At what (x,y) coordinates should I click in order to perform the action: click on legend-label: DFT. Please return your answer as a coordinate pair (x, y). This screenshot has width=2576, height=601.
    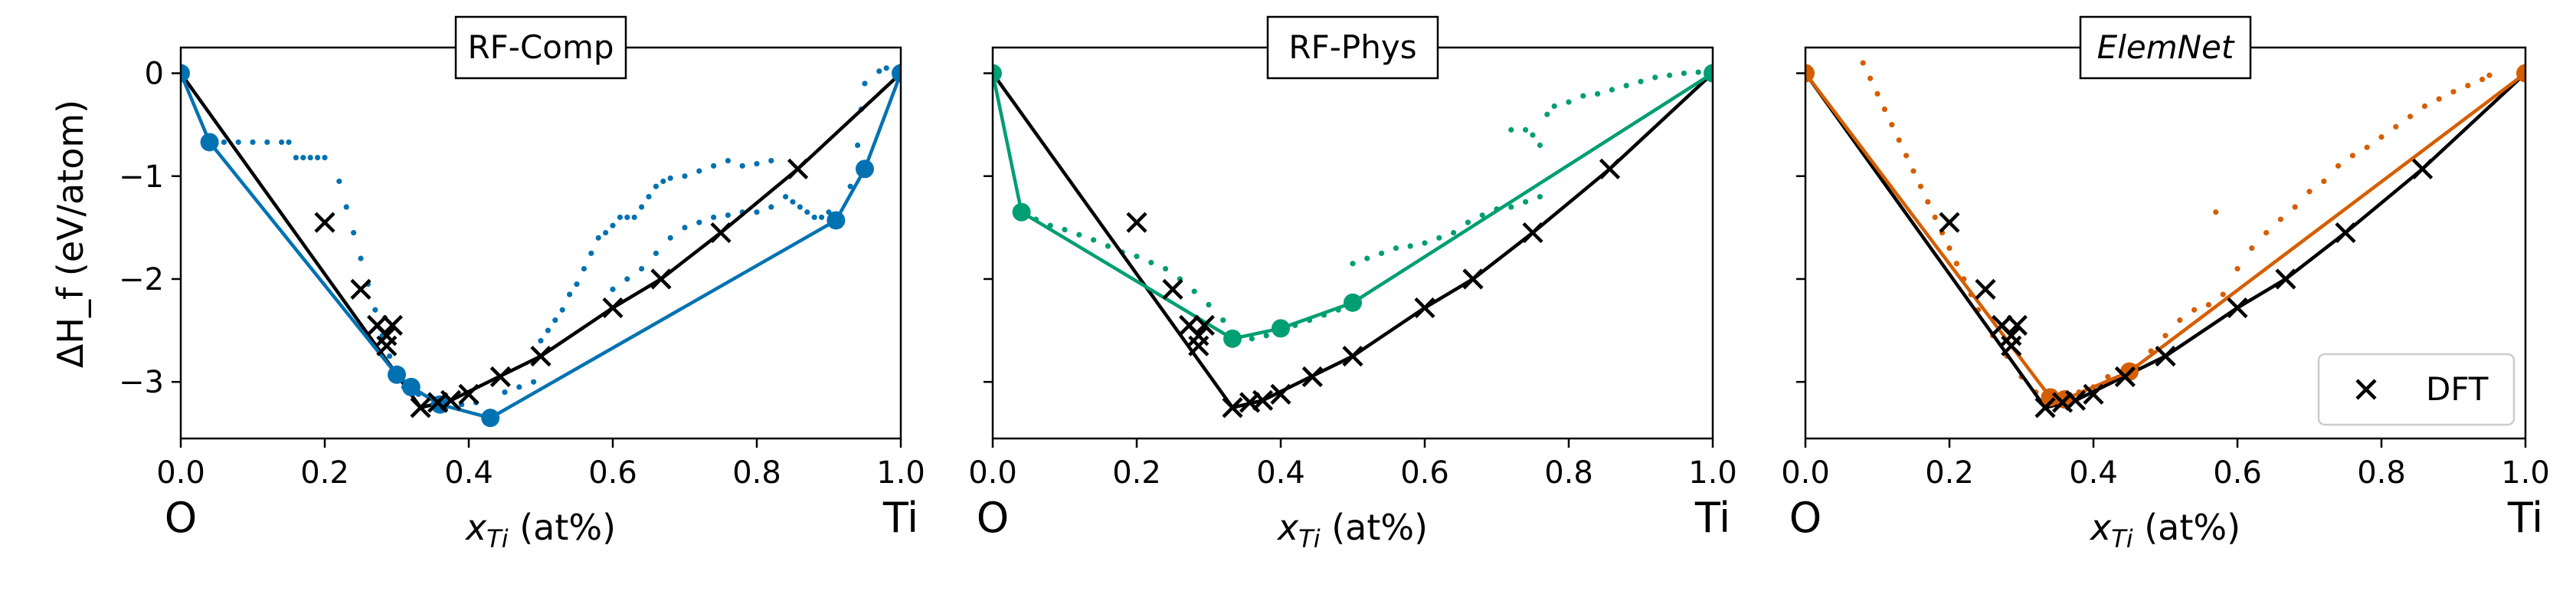
    Looking at the image, I should click on (2457, 389).